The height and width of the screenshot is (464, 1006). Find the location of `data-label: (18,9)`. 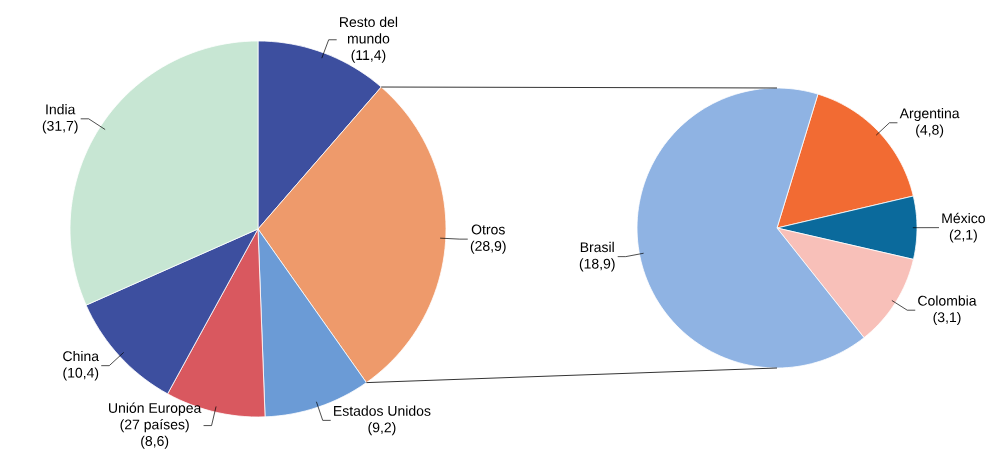

data-label: (18,9) is located at coordinates (597, 265).